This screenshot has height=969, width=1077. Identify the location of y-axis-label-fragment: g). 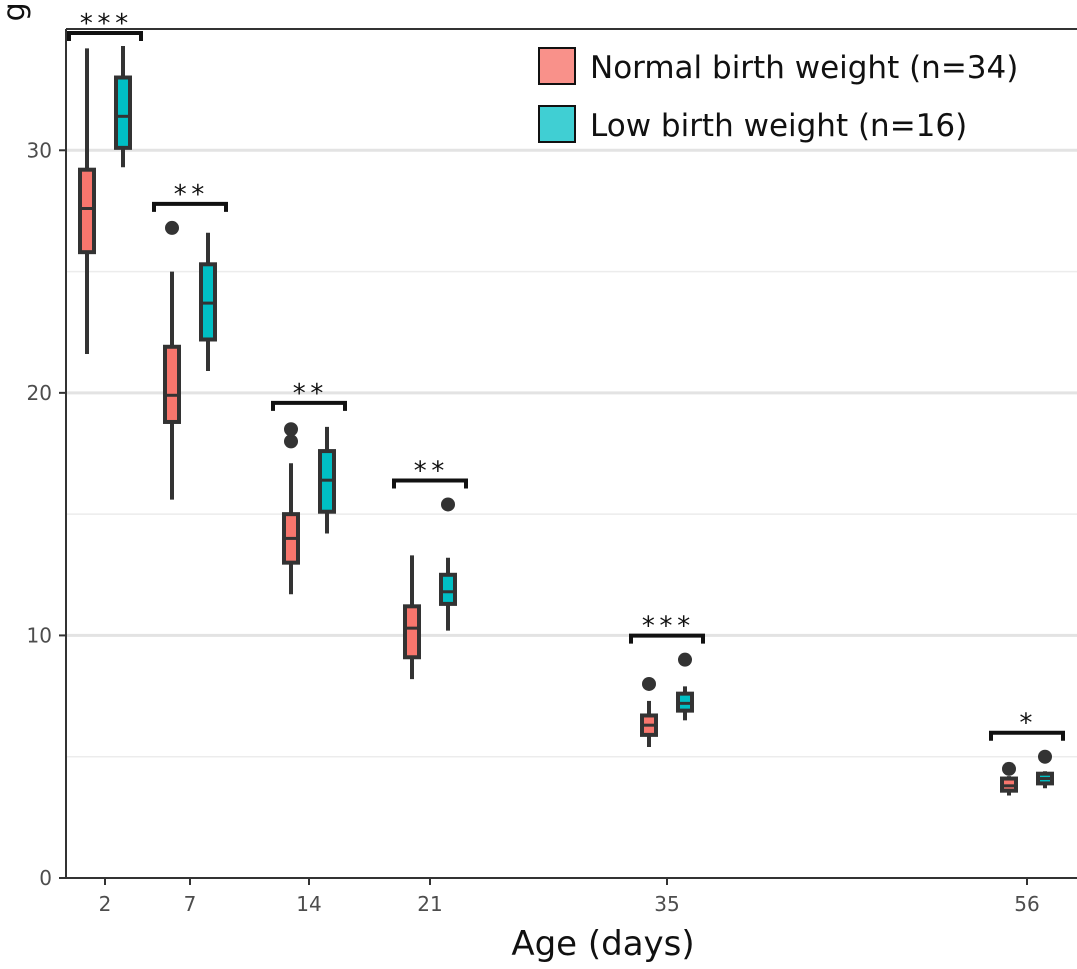
(16, 10).